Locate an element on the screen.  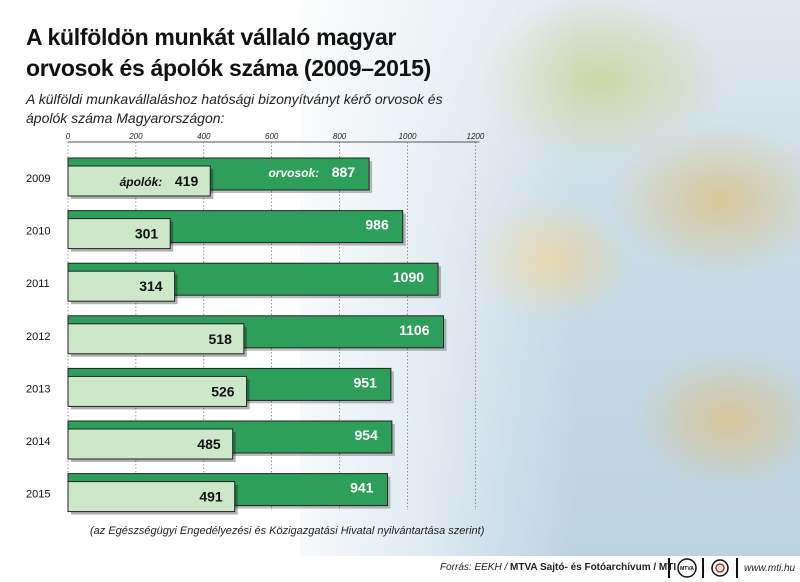
nurses-value-label: 485 is located at coordinates (209, 444).